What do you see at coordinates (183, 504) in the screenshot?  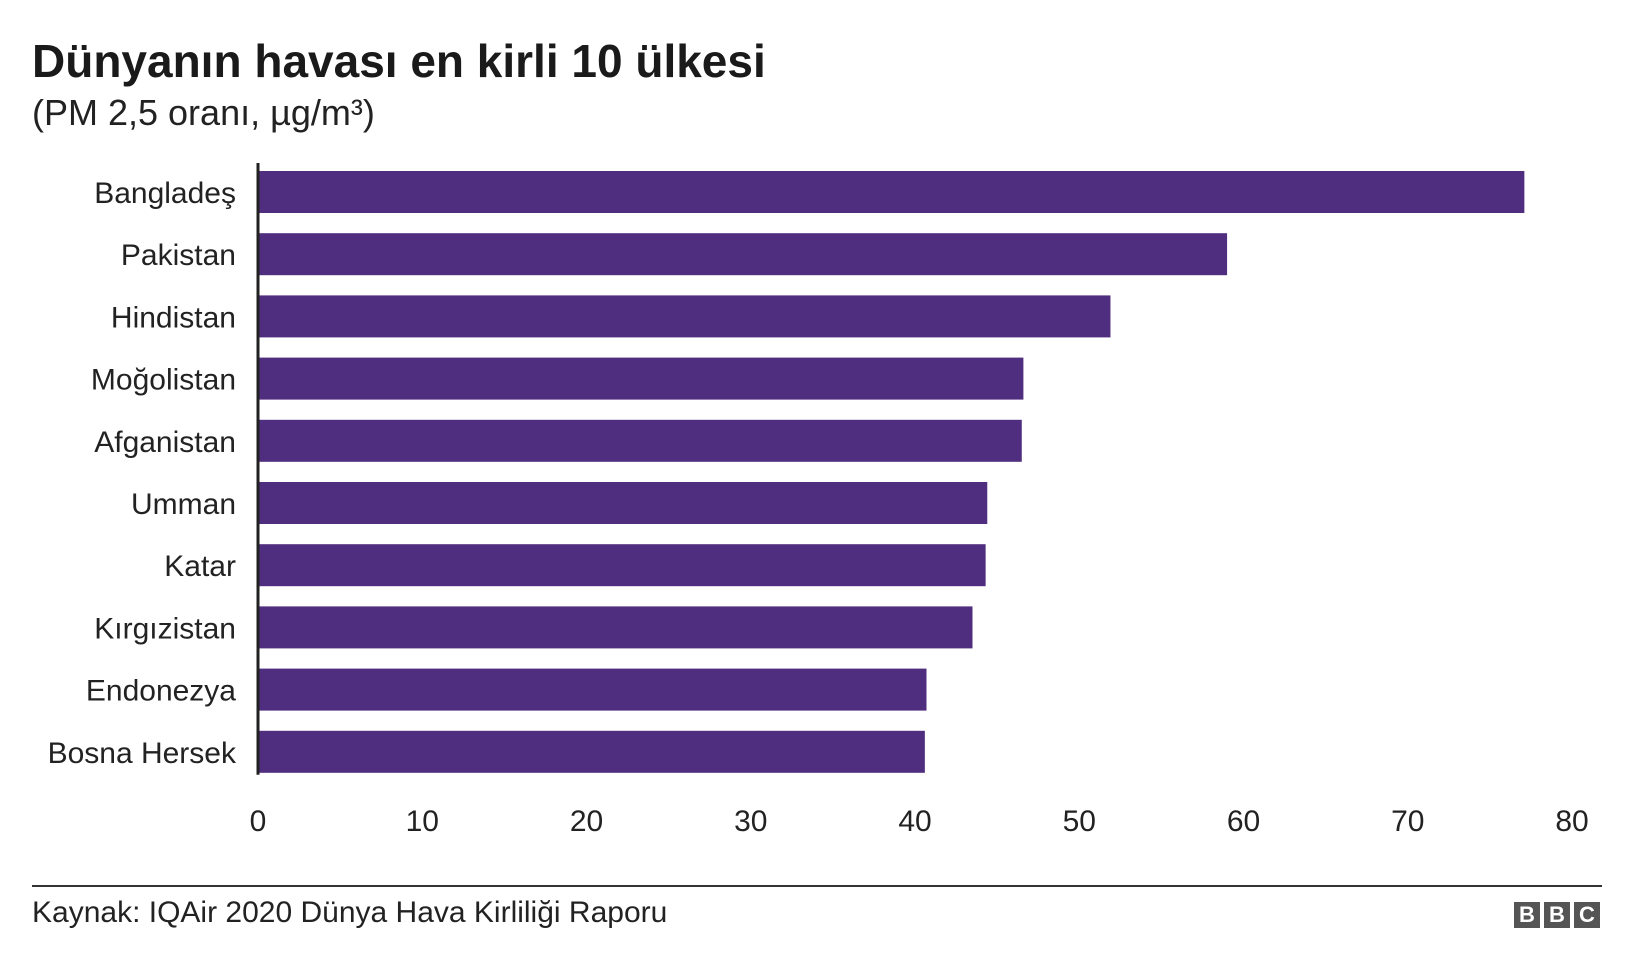 I see `category-label: Umman` at bounding box center [183, 504].